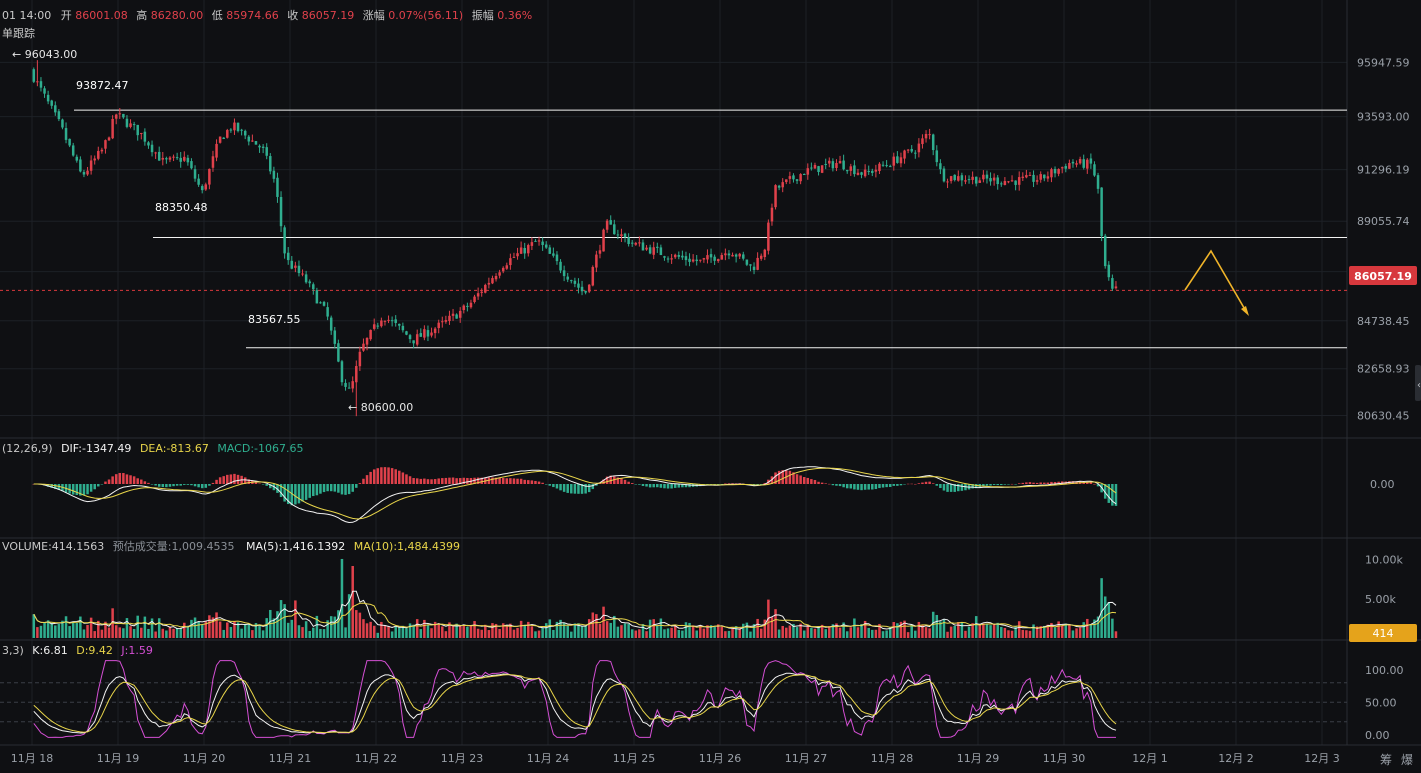 The image size is (1421, 773). I want to click on volume-ma5: MA(5):1,416.1392, so click(295, 546).